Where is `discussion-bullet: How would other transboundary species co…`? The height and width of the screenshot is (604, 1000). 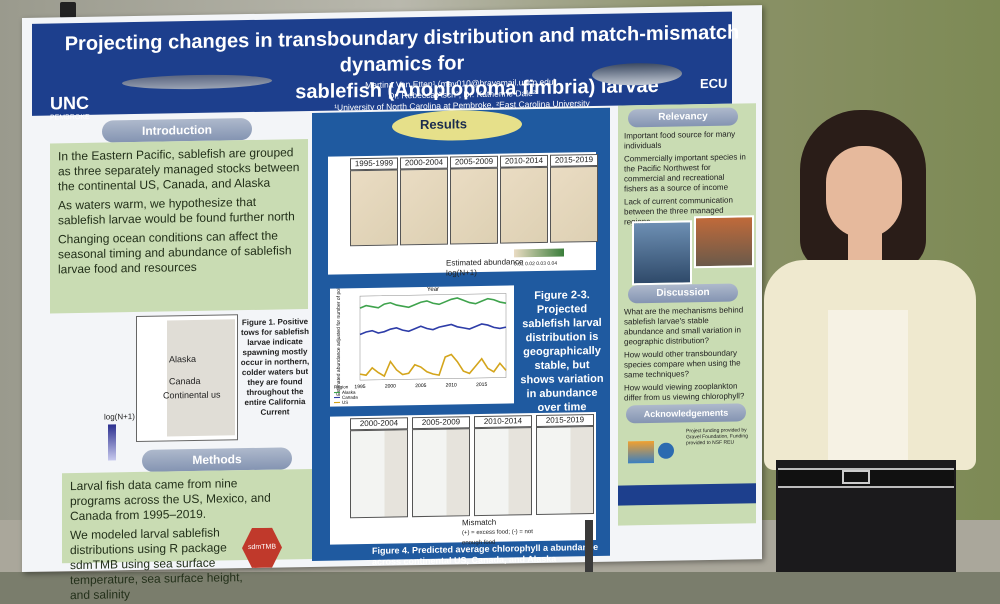 discussion-bullet: How would other transboundary species co… is located at coordinates (687, 364).